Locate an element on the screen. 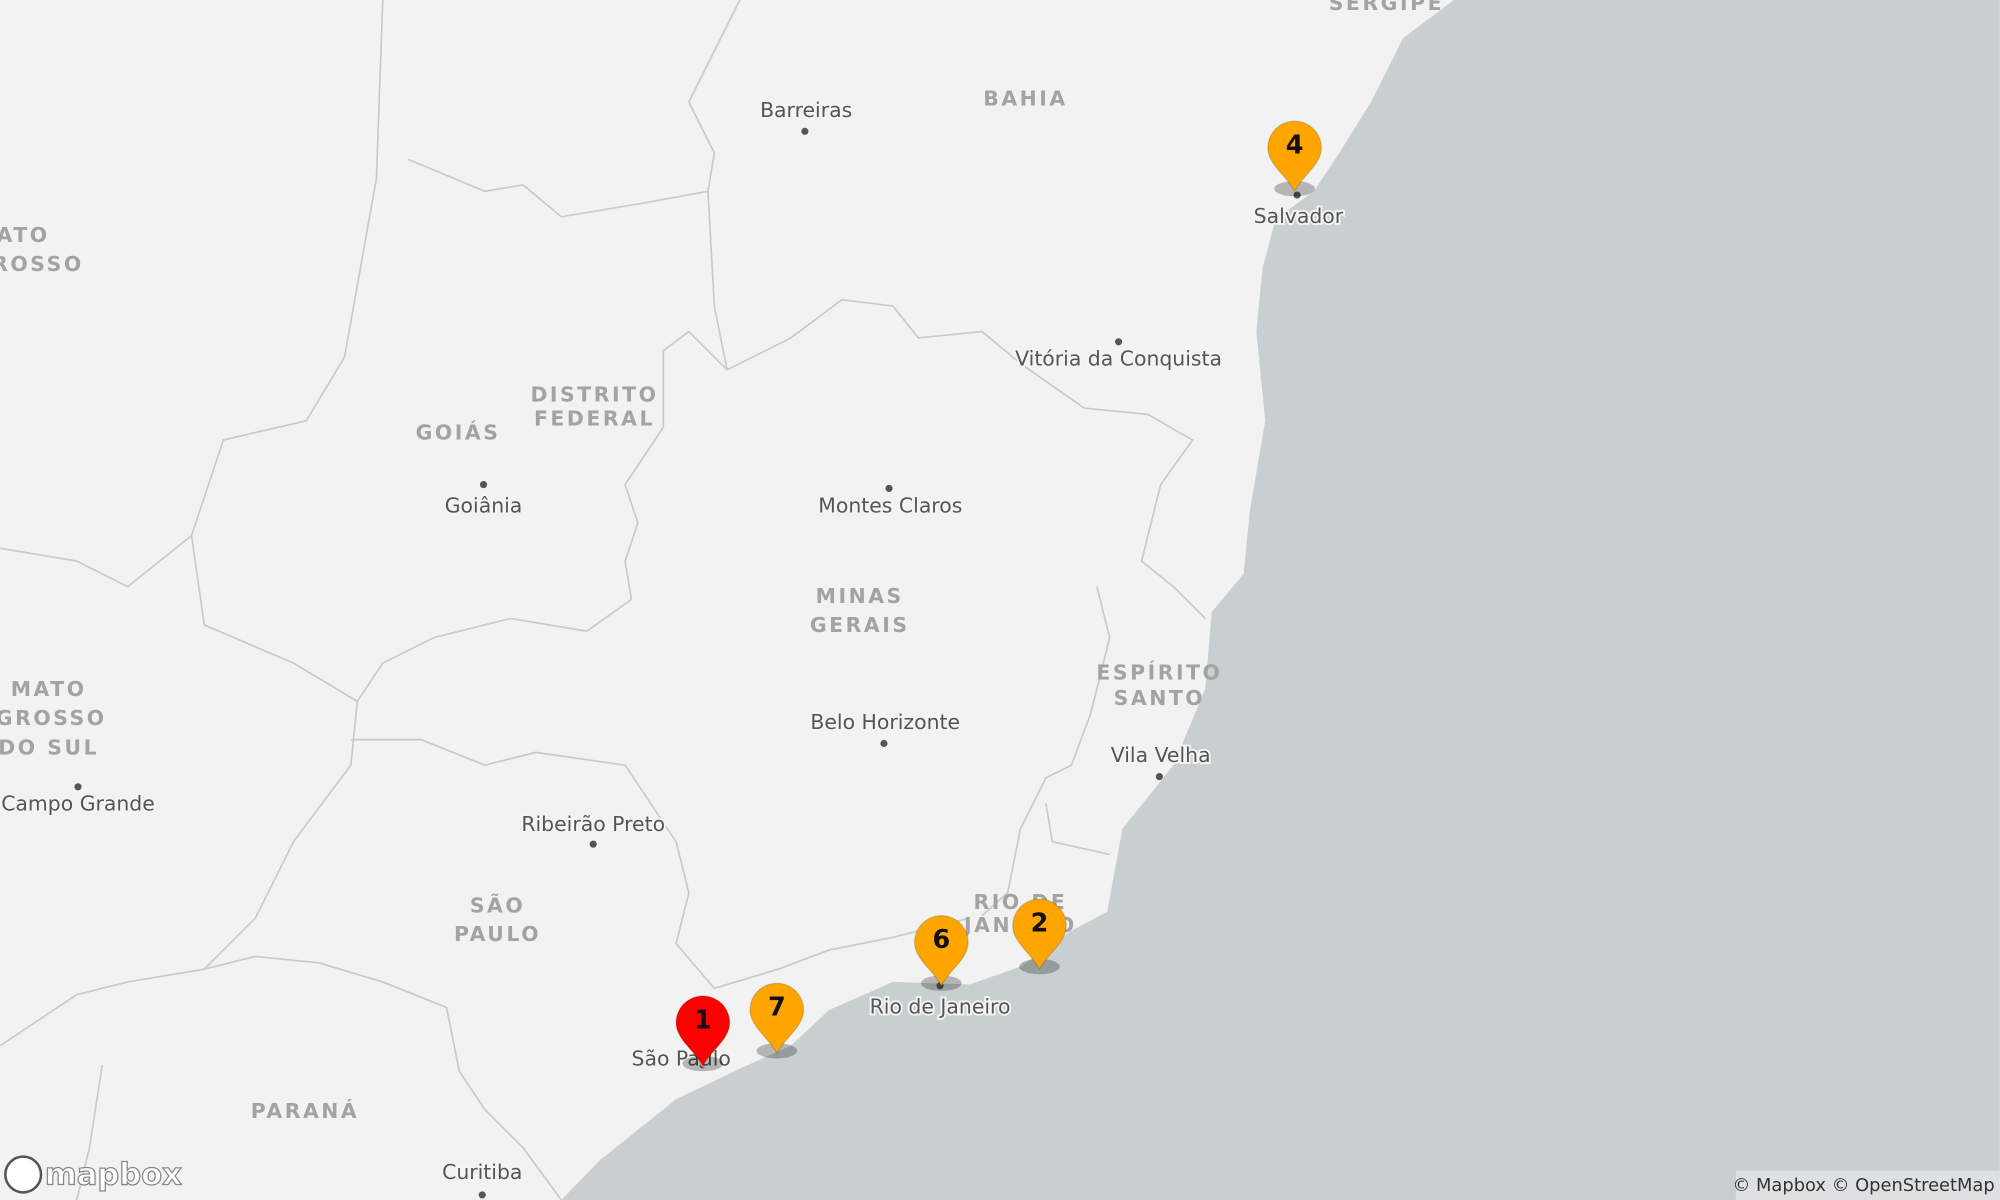 The height and width of the screenshot is (1200, 2000). city-label: Goiânia is located at coordinates (484, 505).